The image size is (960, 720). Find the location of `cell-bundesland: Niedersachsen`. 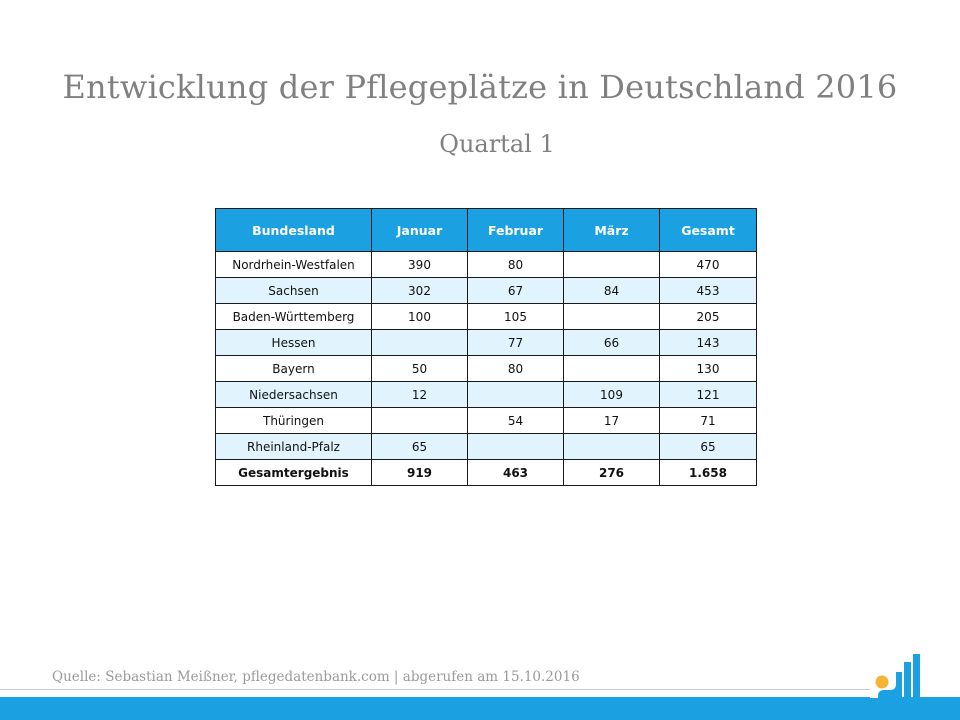

cell-bundesland: Niedersachsen is located at coordinates (293, 394).